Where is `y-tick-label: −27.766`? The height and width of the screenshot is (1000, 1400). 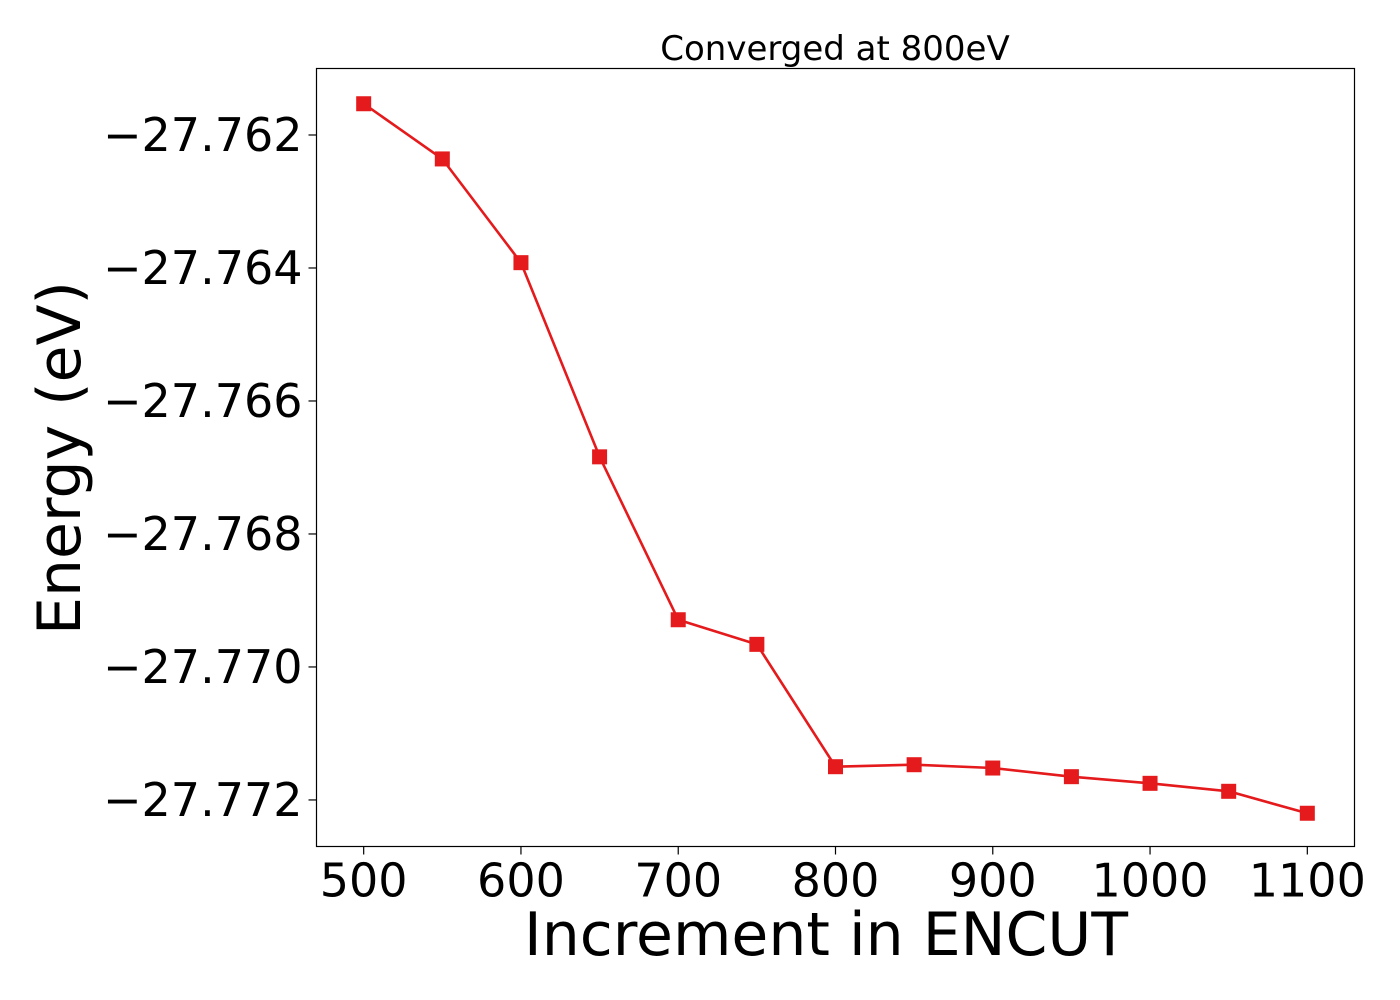
y-tick-label: −27.766 is located at coordinates (203, 401).